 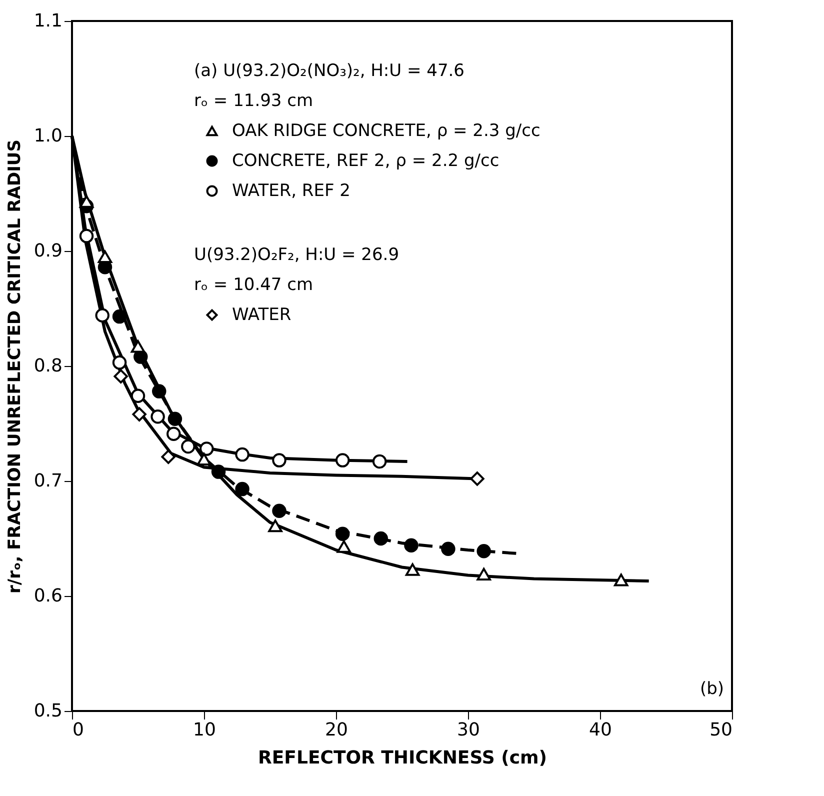 What do you see at coordinates (262, 315) in the screenshot?
I see `legend-label: WATER` at bounding box center [262, 315].